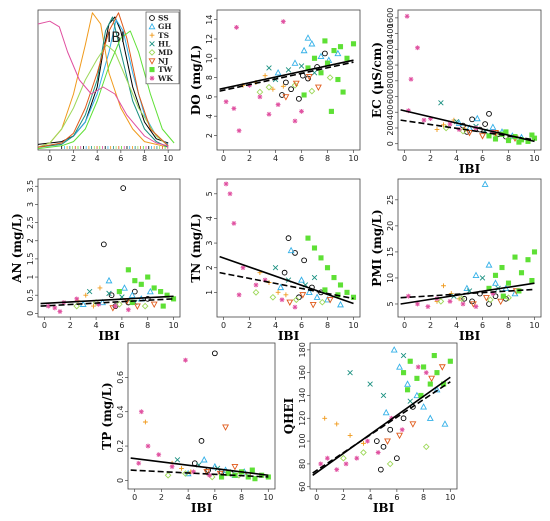  I want to click on legend-label-gh: GH, so click(165, 26).